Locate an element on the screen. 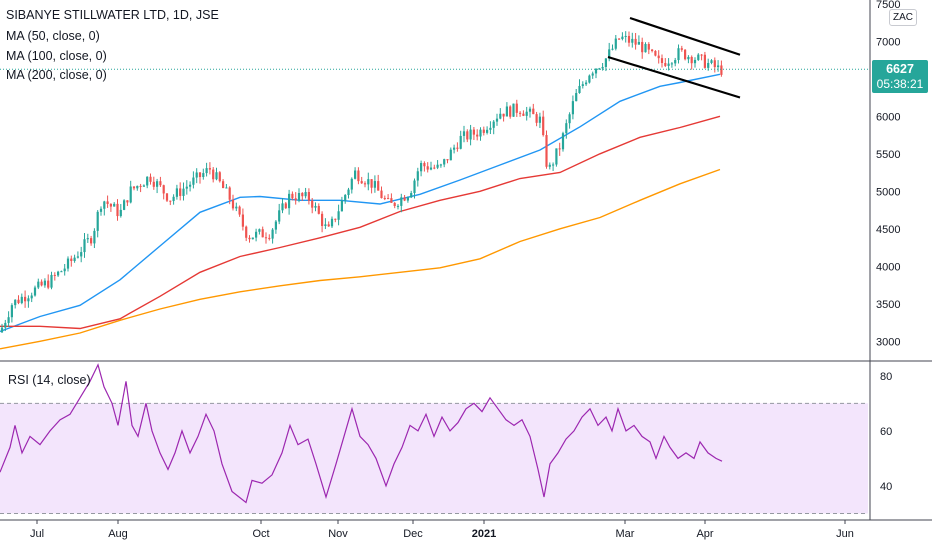  channel-lines is located at coordinates (674, 57).